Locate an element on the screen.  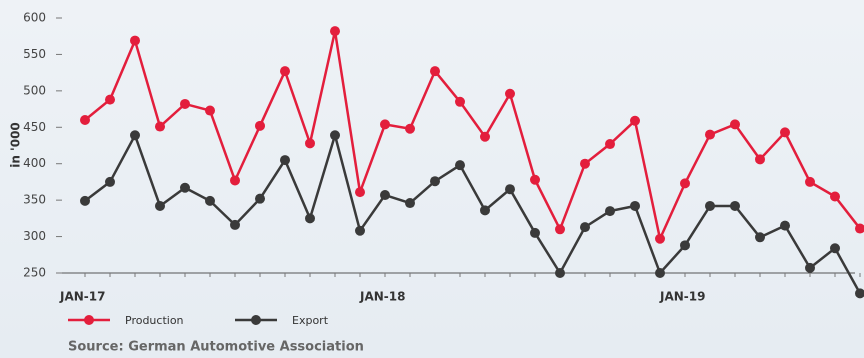
y-tick-label: 600 is located at coordinates (34, 18).